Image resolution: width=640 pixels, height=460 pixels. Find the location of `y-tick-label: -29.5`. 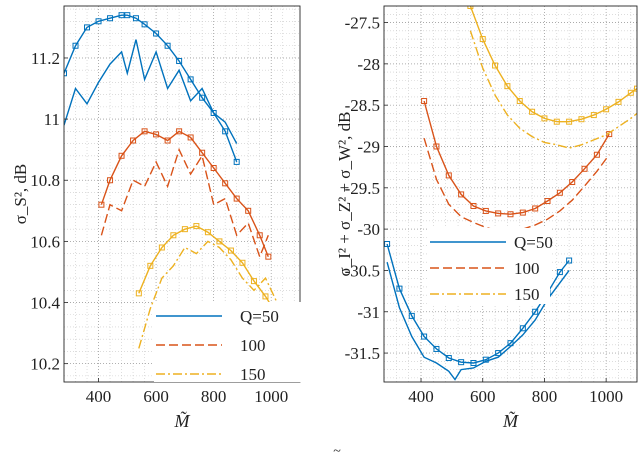

y-tick-label: -29.5 is located at coordinates (362, 188).